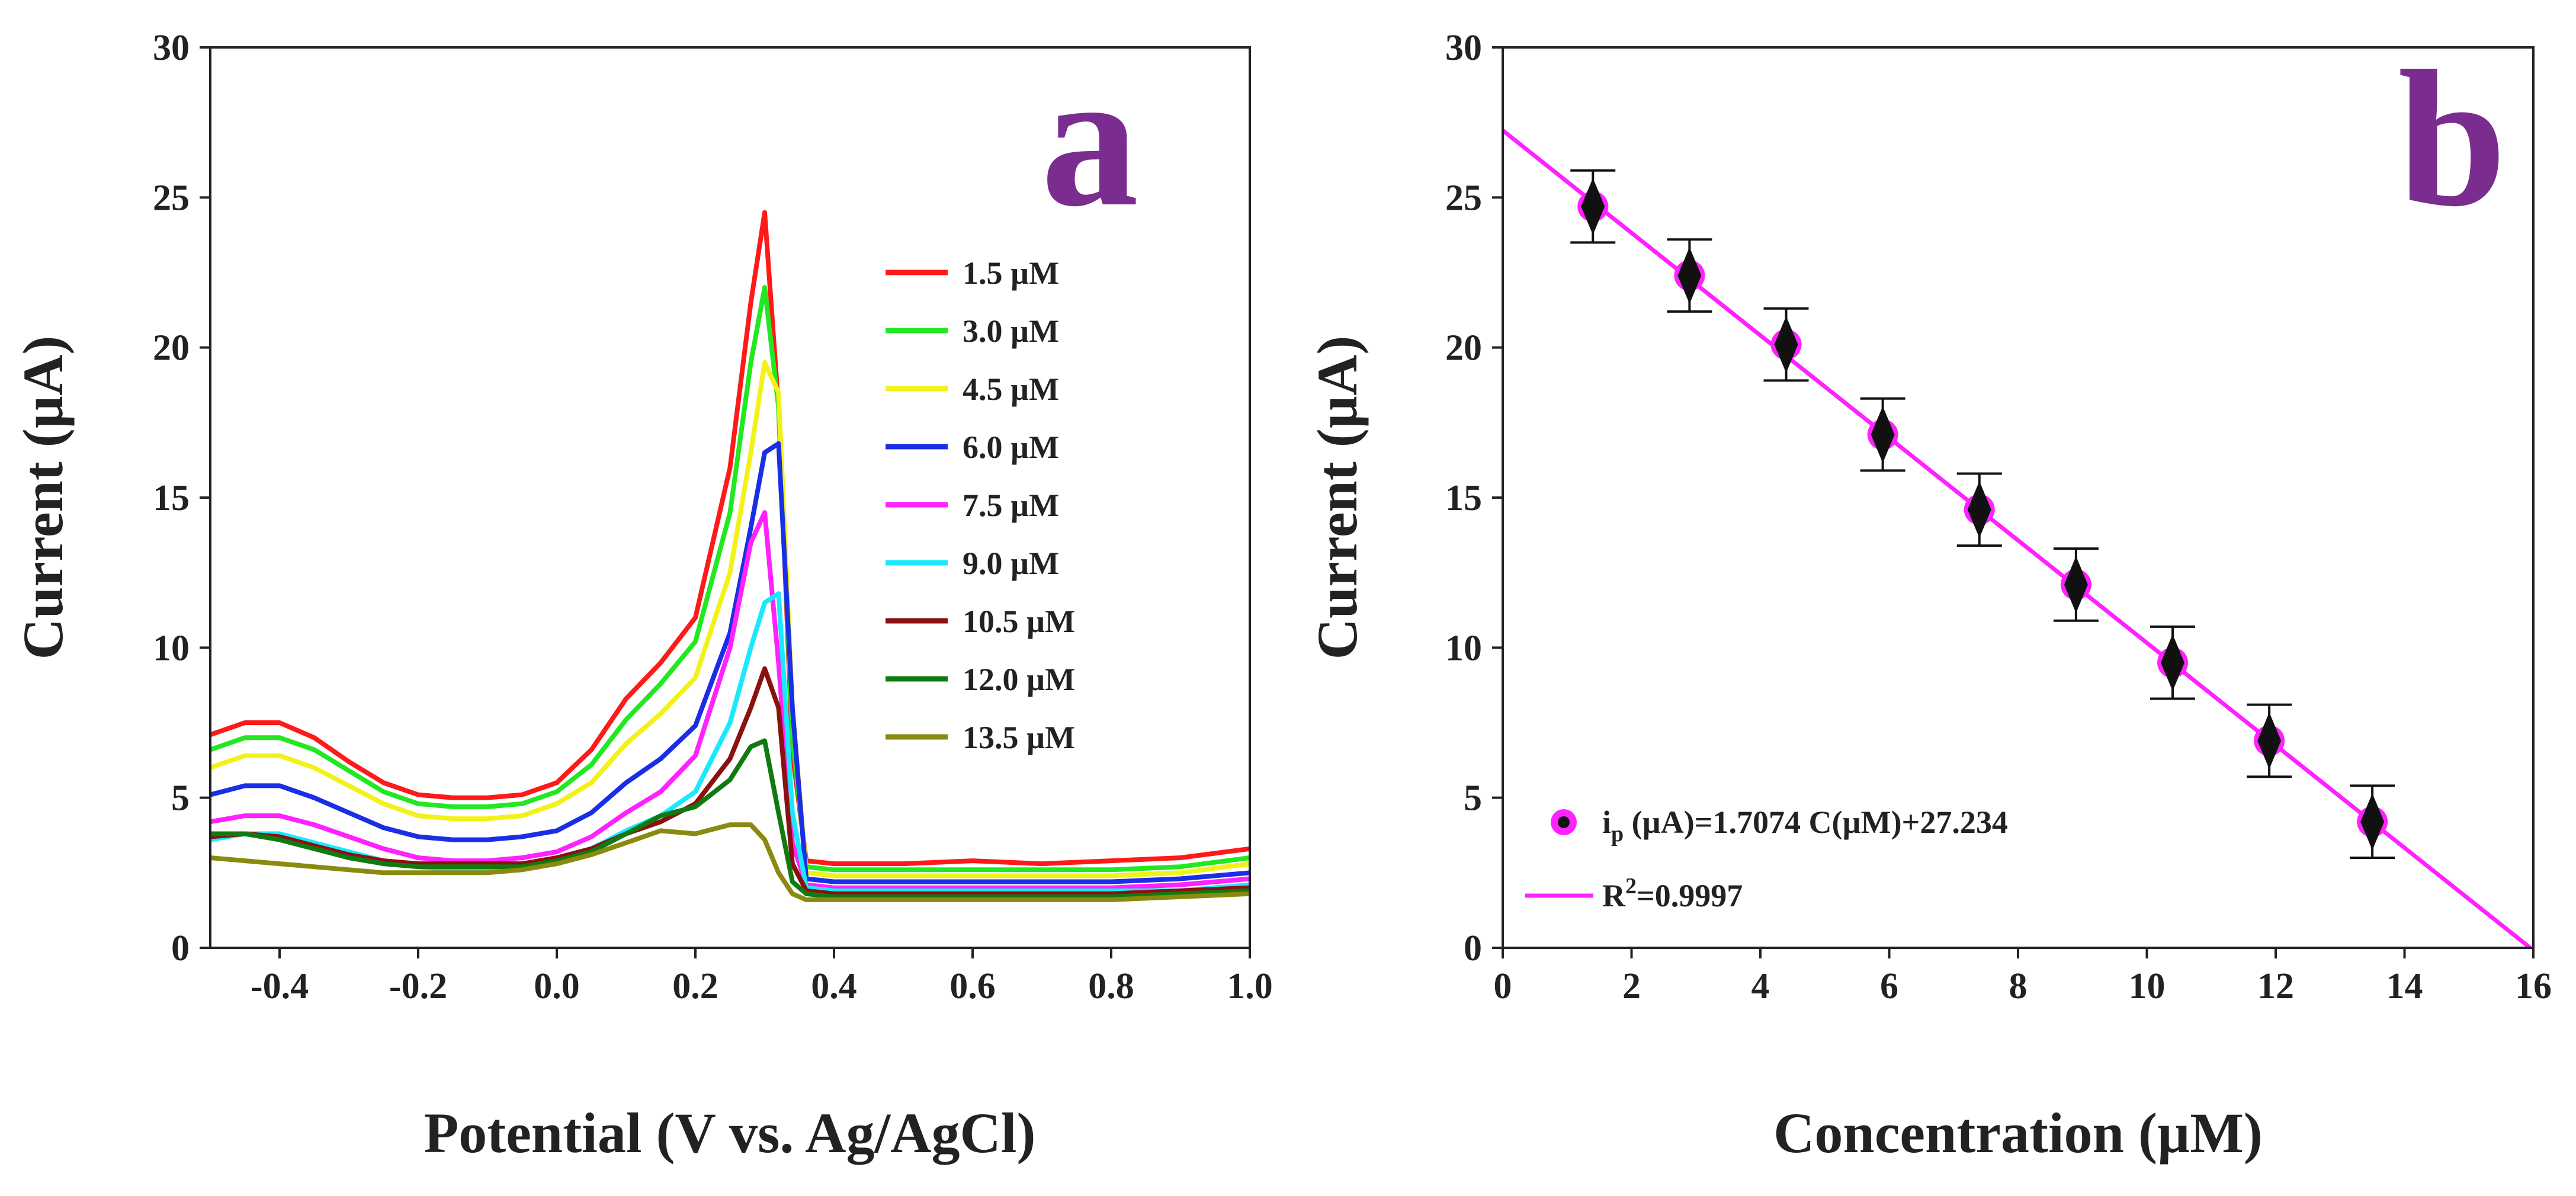 This screenshot has width=2576, height=1196. What do you see at coordinates (1463, 348) in the screenshot?
I see `panel-b-y-tick-label: 20` at bounding box center [1463, 348].